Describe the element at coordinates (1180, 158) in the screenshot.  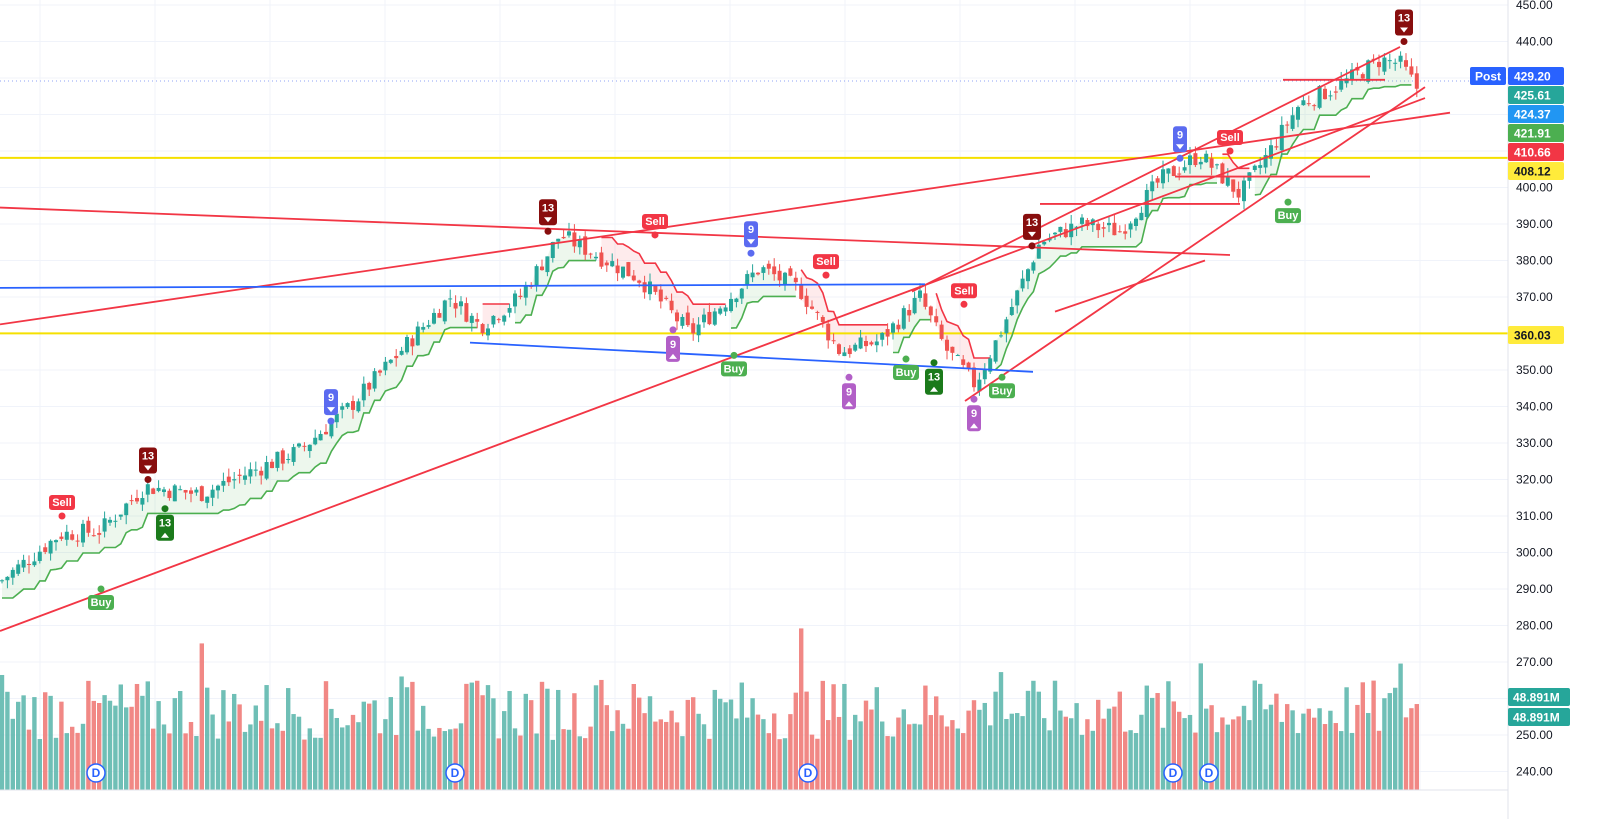
I see `signal-dot` at that location.